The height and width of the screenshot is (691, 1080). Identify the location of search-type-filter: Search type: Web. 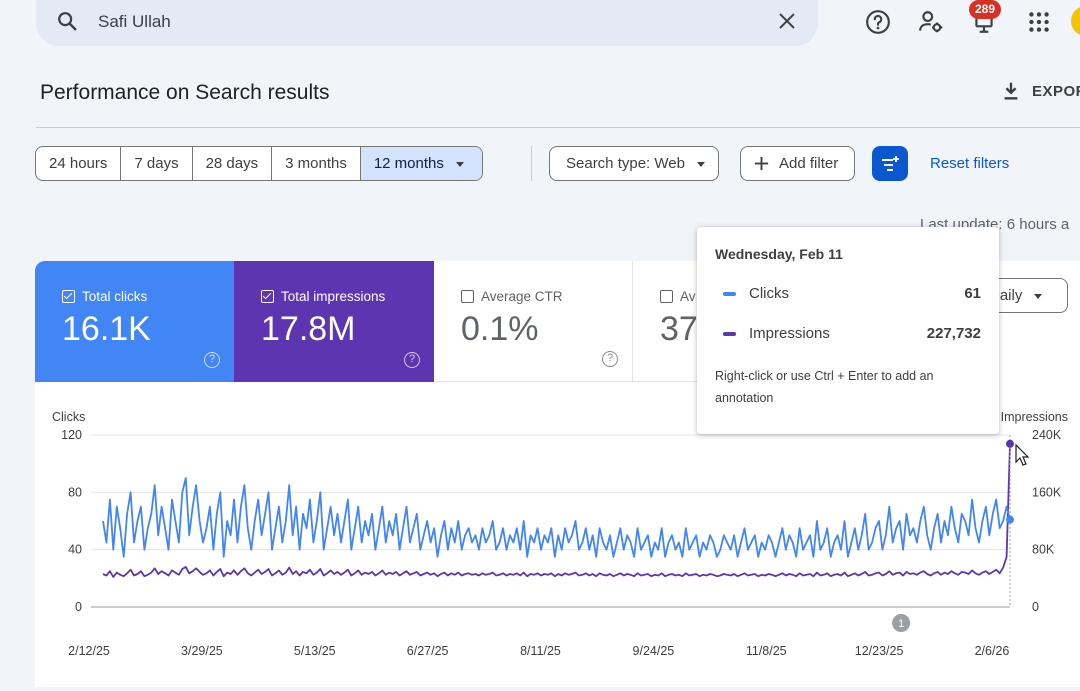
(634, 163).